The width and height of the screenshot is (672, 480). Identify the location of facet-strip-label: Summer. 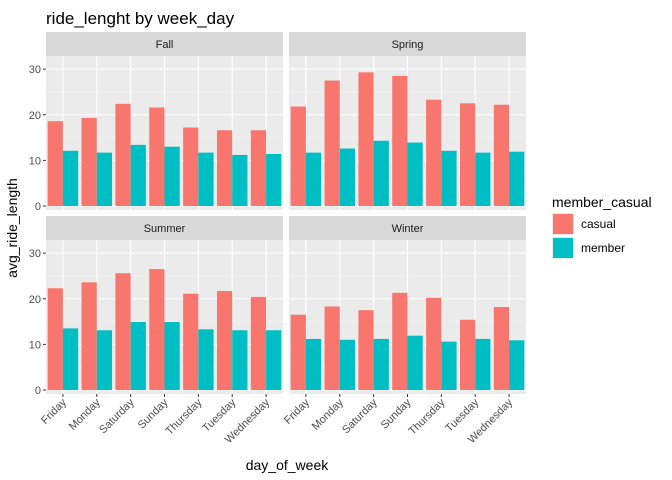
(165, 229).